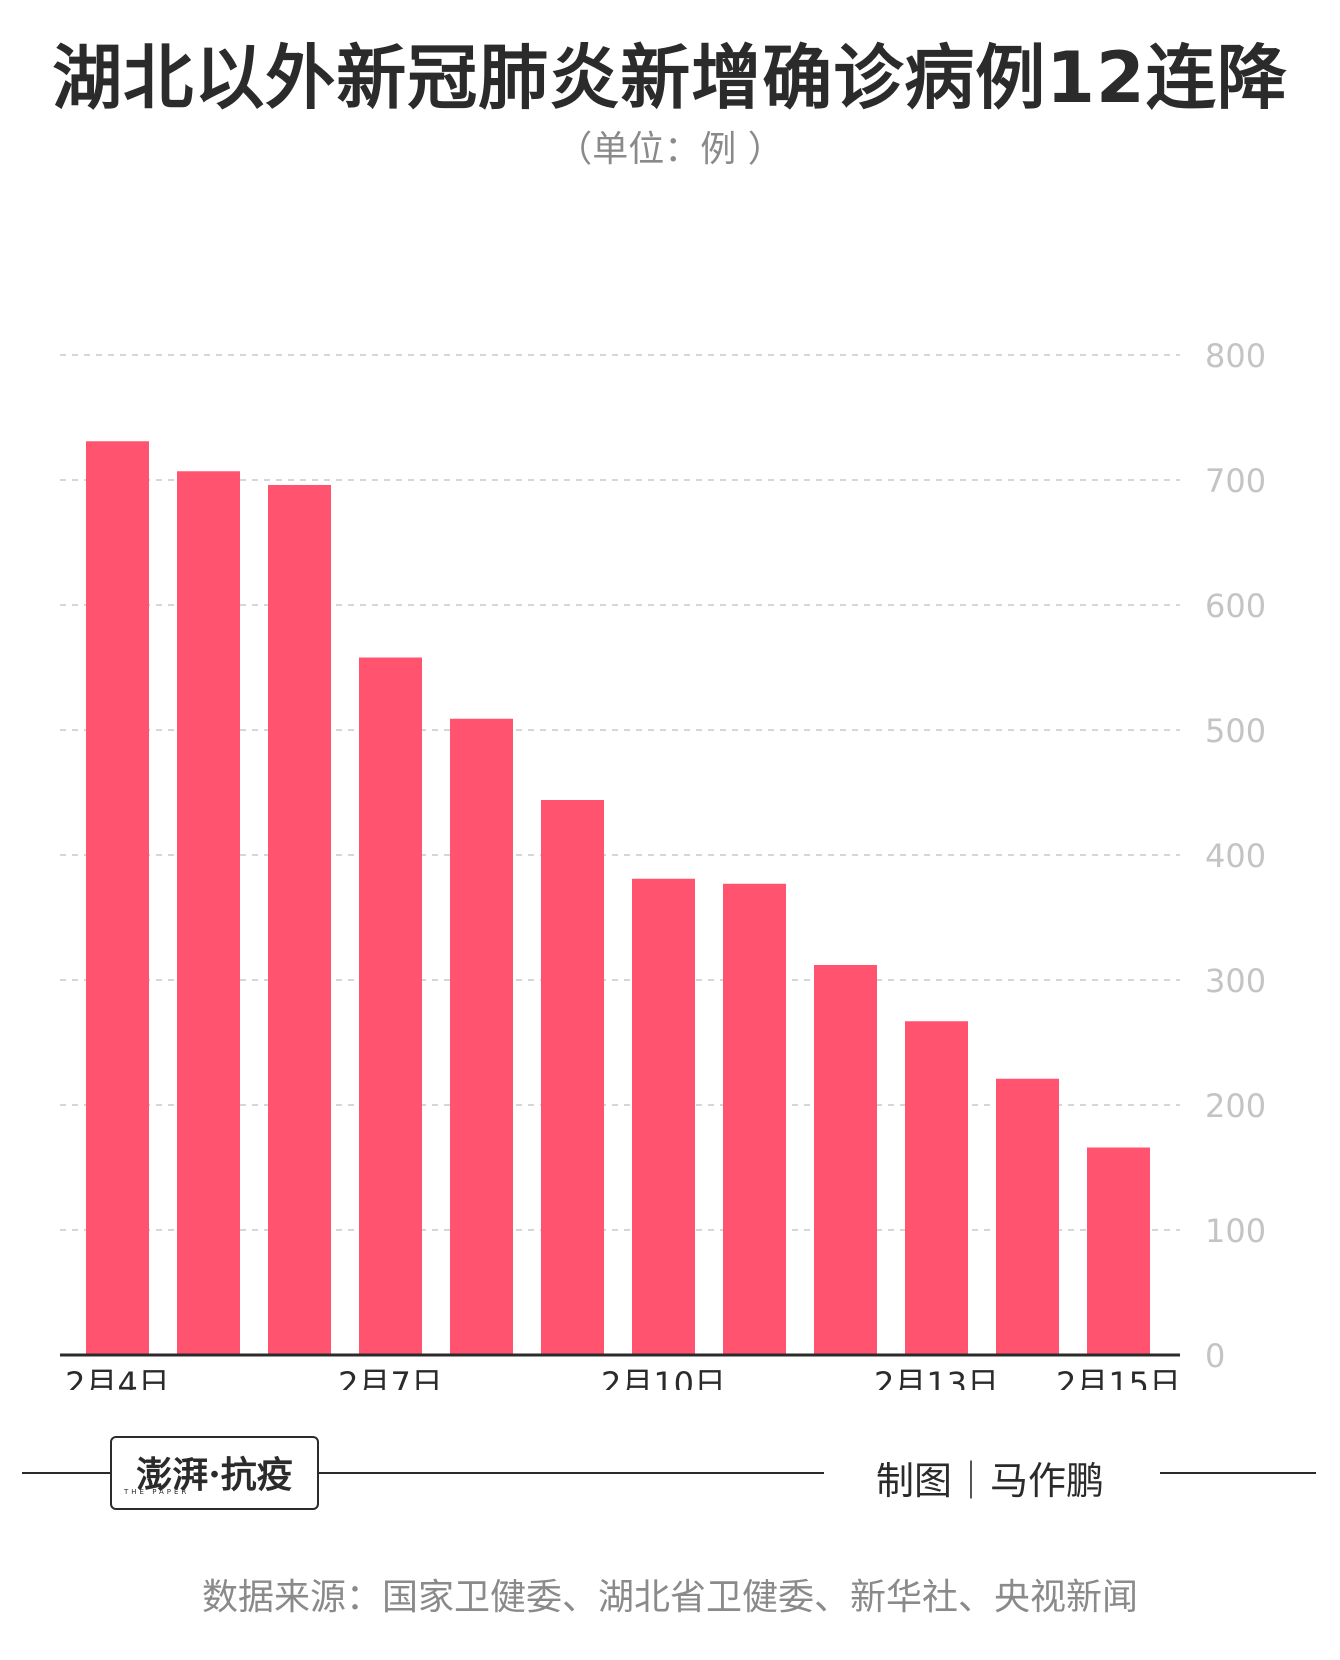 The height and width of the screenshot is (1660, 1340). Describe the element at coordinates (1235, 981) in the screenshot. I see `y-tick-label: 300` at that location.